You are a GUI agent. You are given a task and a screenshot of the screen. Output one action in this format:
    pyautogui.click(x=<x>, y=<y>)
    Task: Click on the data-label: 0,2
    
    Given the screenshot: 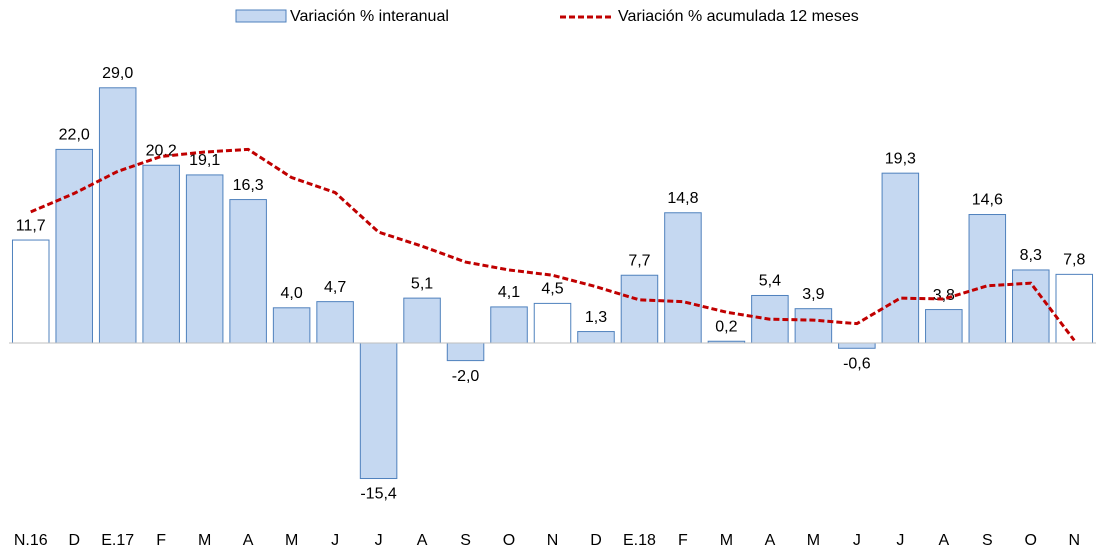 What is the action you would take?
    pyautogui.click(x=726, y=326)
    